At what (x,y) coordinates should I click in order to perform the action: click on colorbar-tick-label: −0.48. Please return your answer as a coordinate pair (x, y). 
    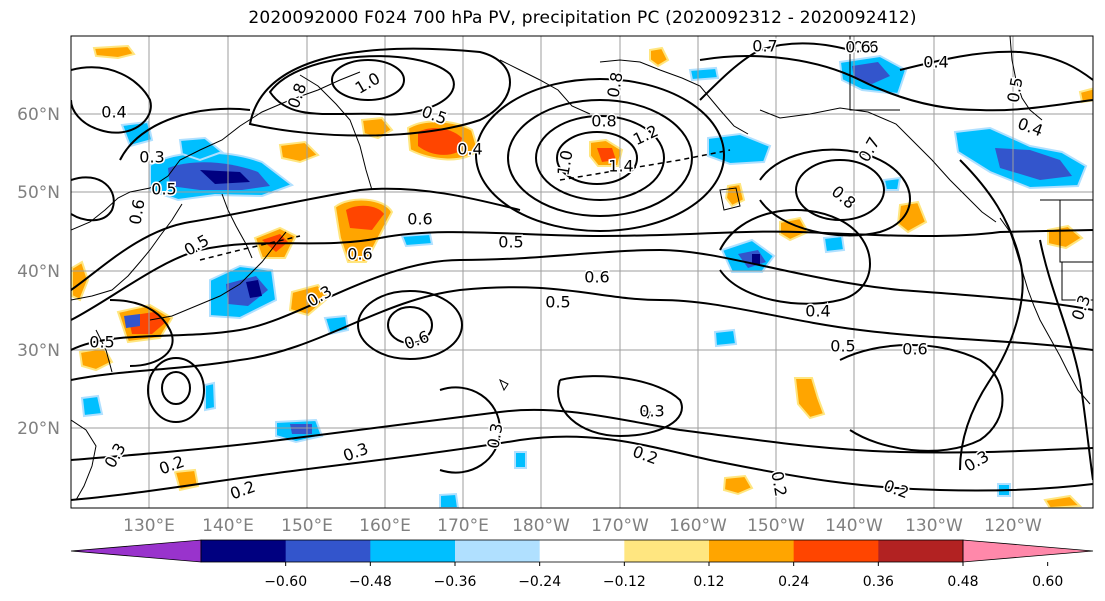
    Looking at the image, I should click on (370, 582).